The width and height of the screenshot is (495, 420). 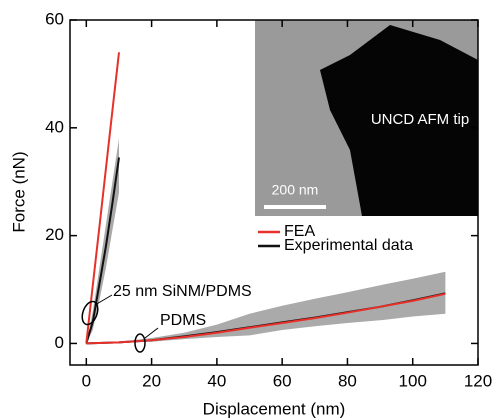 I want to click on inset-tip, so click(x=399, y=120).